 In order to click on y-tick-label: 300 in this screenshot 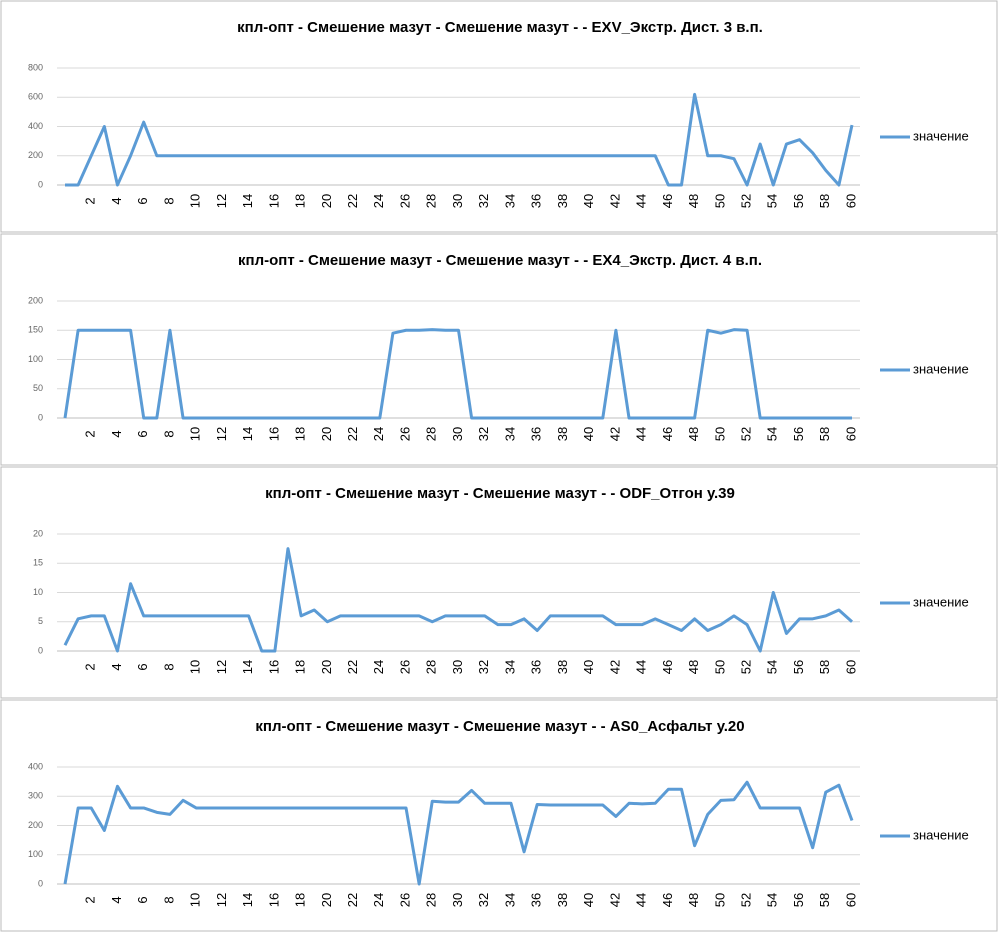, I will do `click(35, 796)`.